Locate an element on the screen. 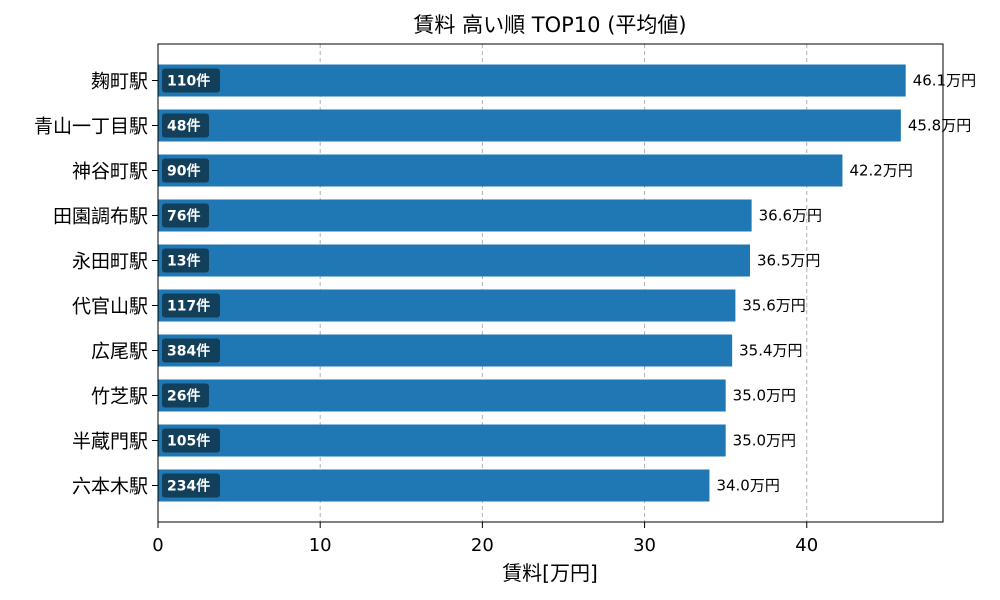 The width and height of the screenshot is (1000, 600). x-axis: 0 10 20 30 40 is located at coordinates (485, 539).